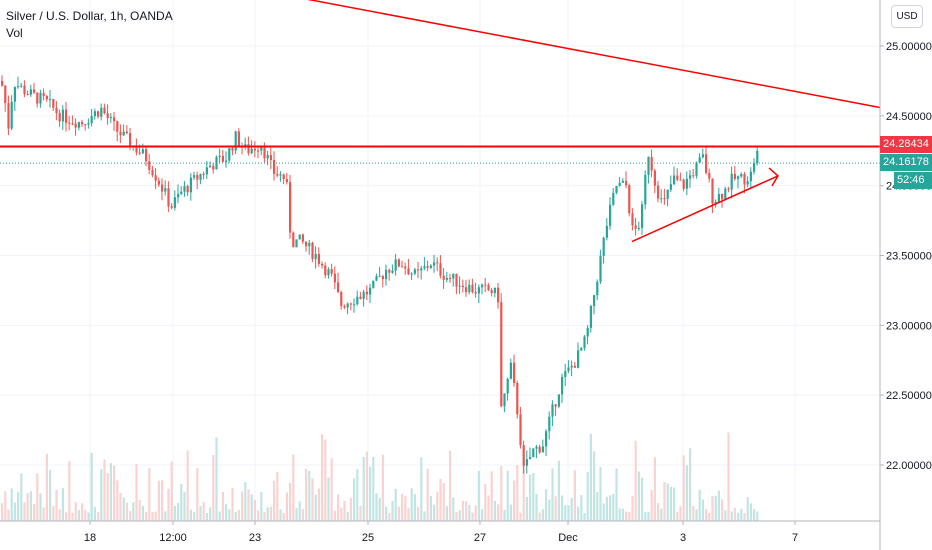  What do you see at coordinates (368, 538) in the screenshot?
I see `time-tick-label: 25` at bounding box center [368, 538].